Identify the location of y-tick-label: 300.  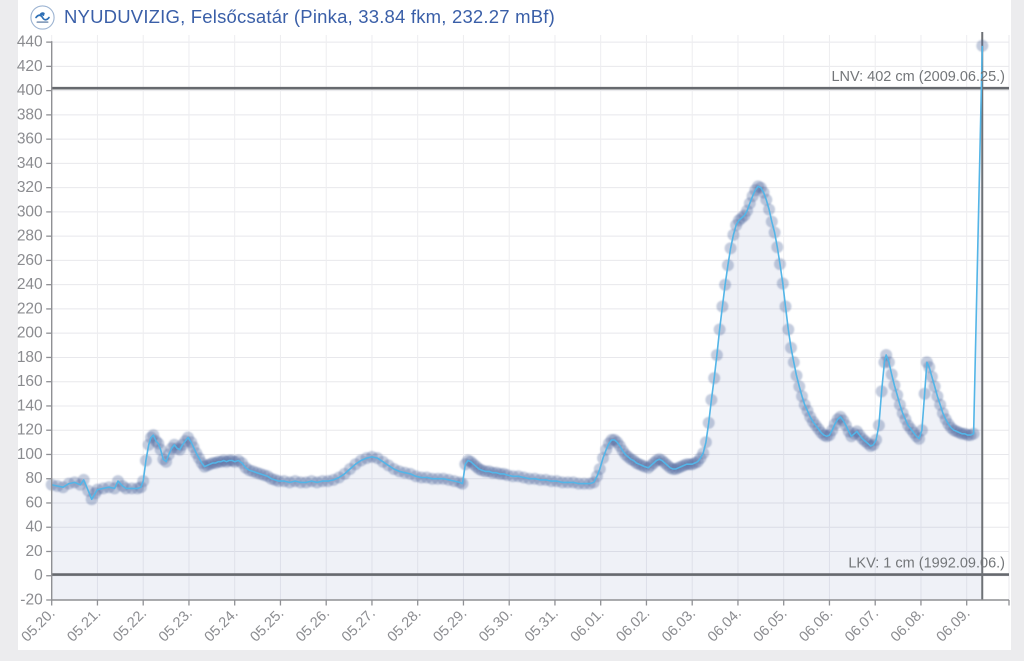
(30, 211).